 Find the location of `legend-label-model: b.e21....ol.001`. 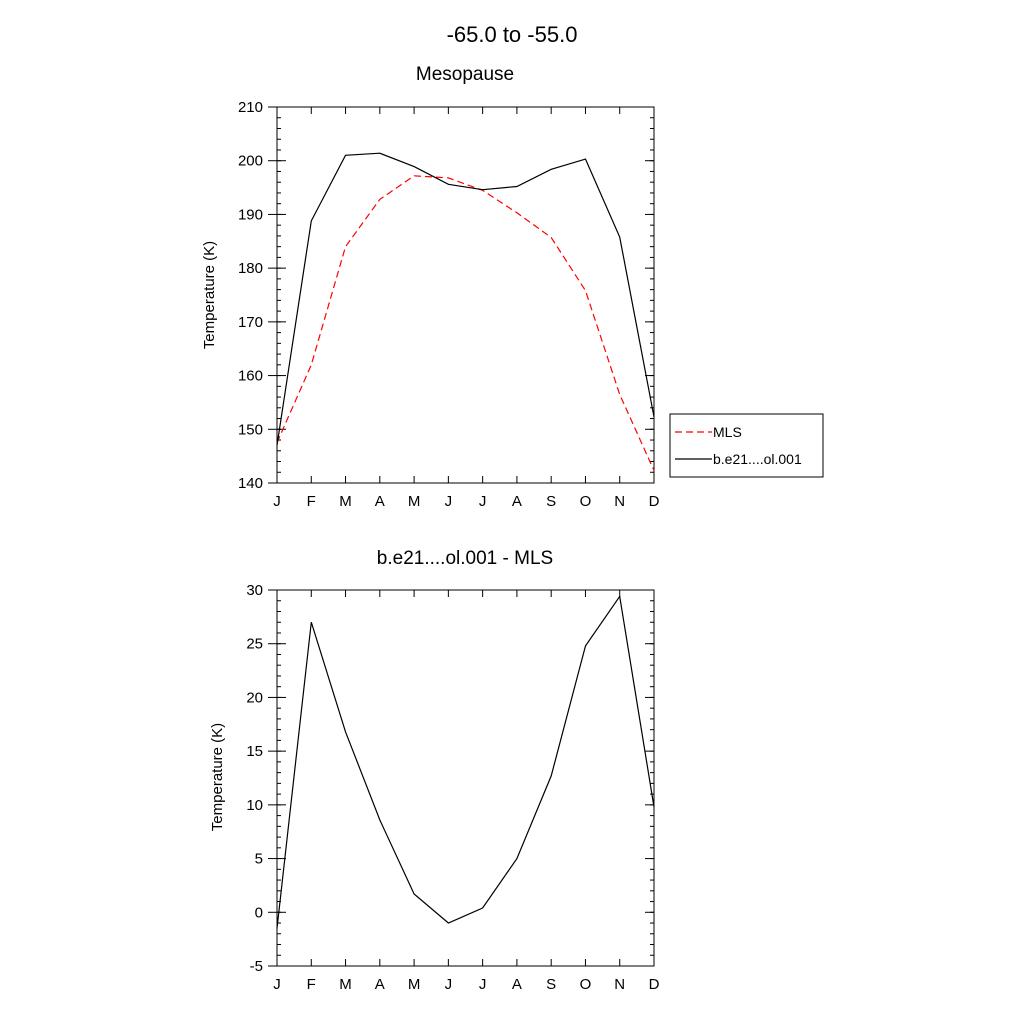

legend-label-model: b.e21....ol.001 is located at coordinates (757, 459).